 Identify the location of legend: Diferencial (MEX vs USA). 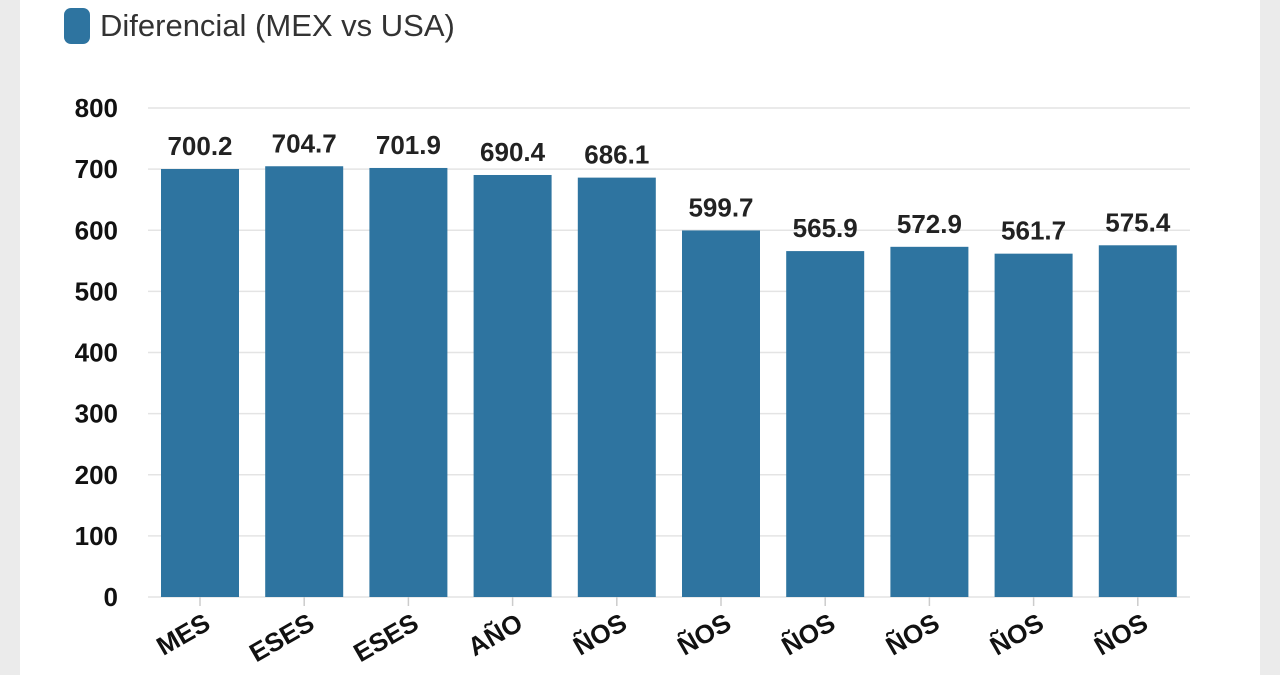
(259, 26).